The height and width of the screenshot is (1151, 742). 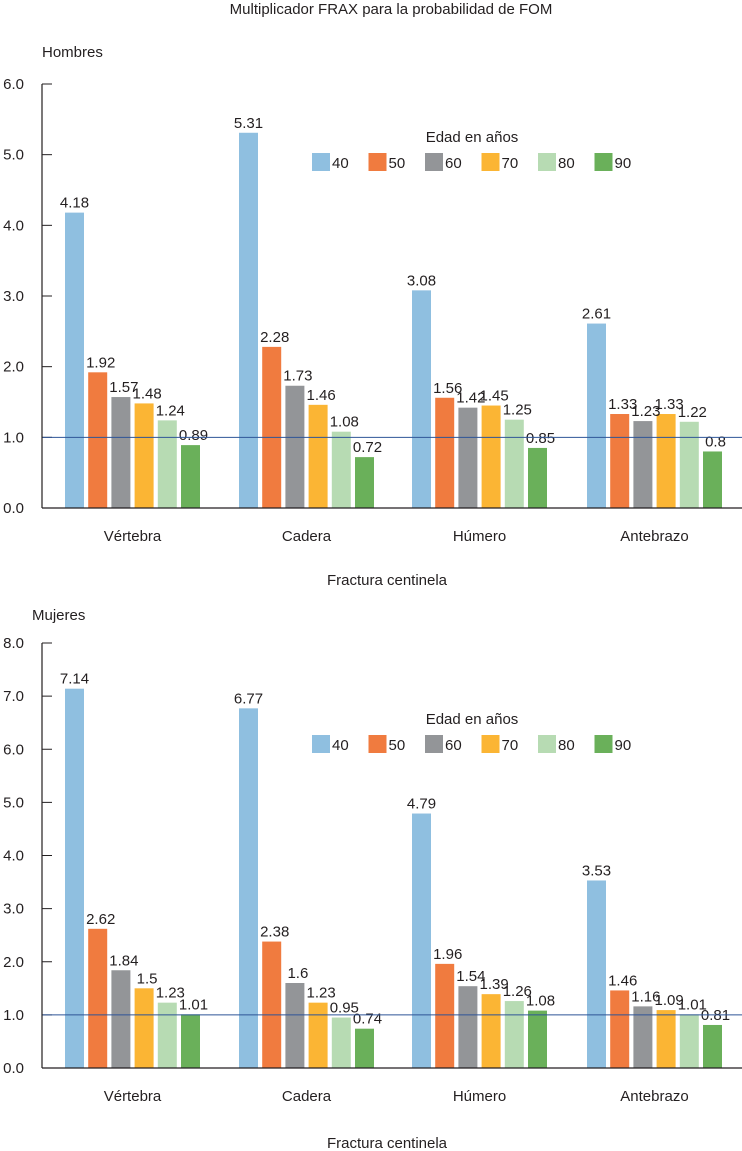 I want to click on data-label: 1.22, so click(x=692, y=412).